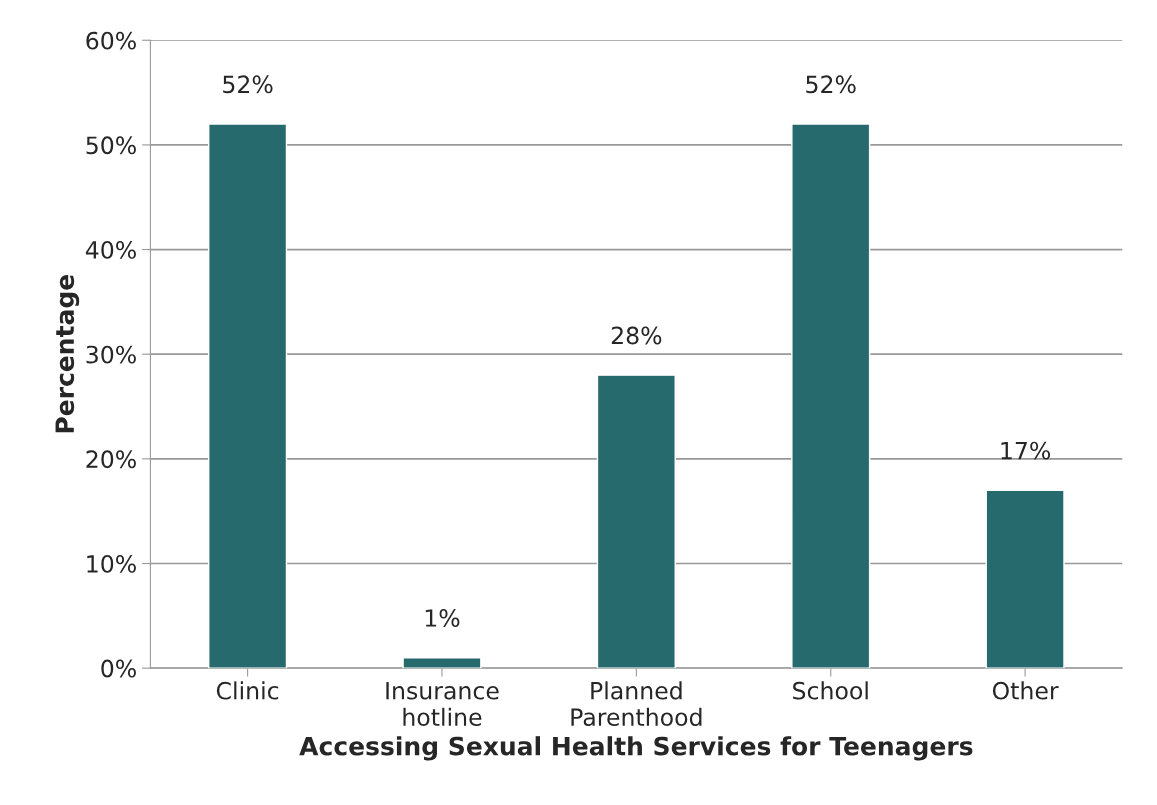 This screenshot has height=805, width=1157. I want to click on y-tick-label: 0%, so click(118, 668).